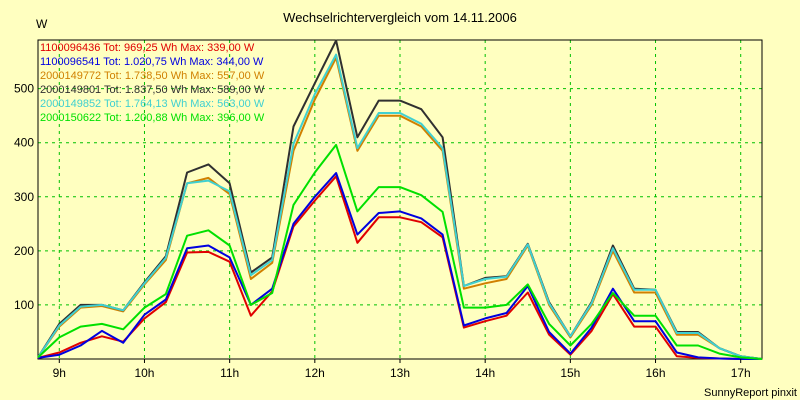 Image resolution: width=800 pixels, height=400 pixels. What do you see at coordinates (147, 48) in the screenshot?
I see `legend-entry: 1100096436 Tot: 969,25 Wh Max: 339,00 W` at bounding box center [147, 48].